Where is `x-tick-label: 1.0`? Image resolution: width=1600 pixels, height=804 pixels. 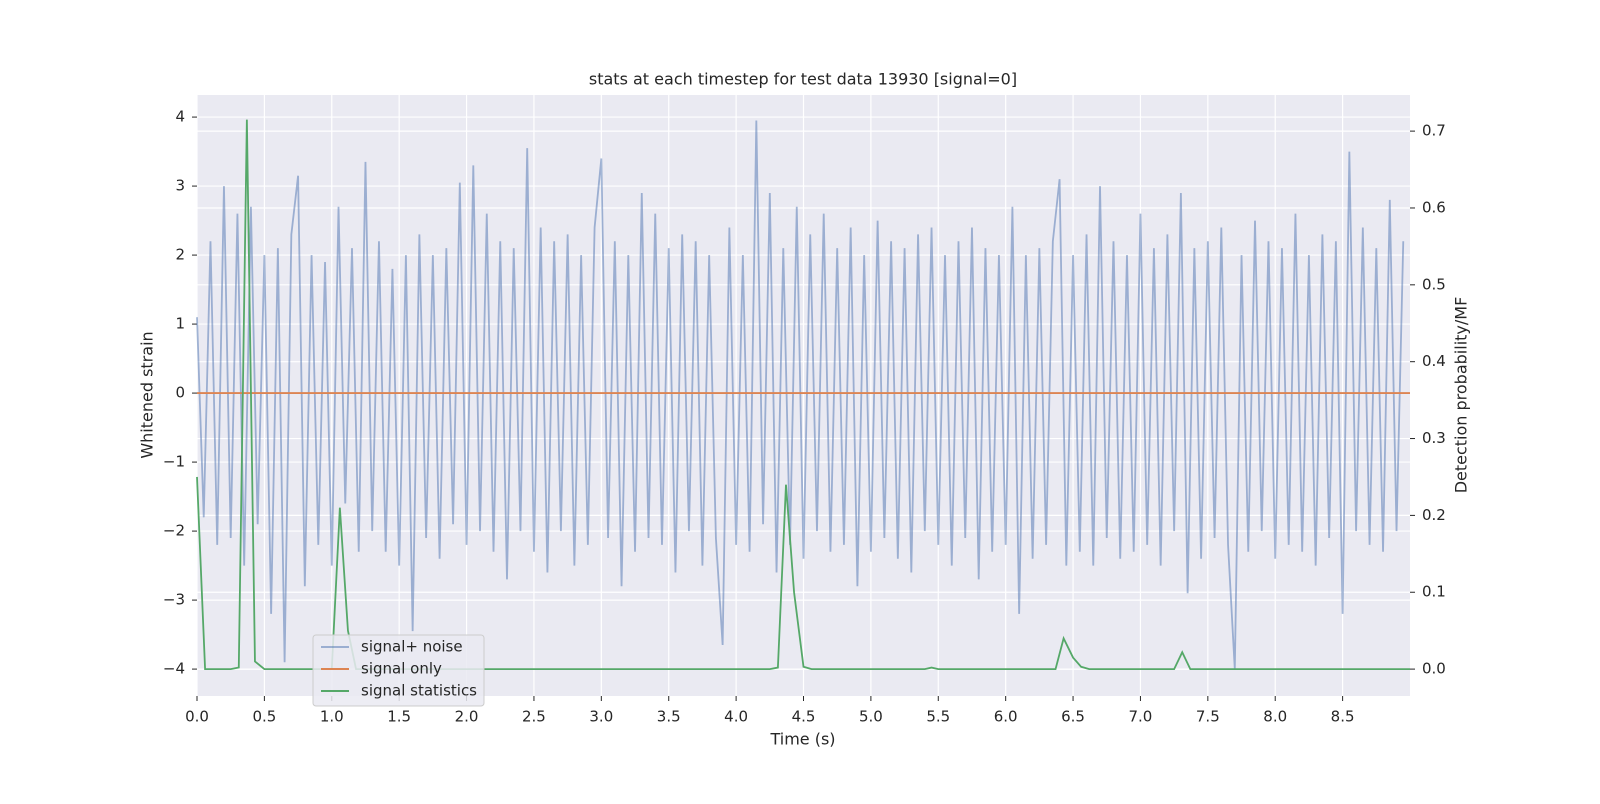
x-tick-label: 1.0 is located at coordinates (332, 717).